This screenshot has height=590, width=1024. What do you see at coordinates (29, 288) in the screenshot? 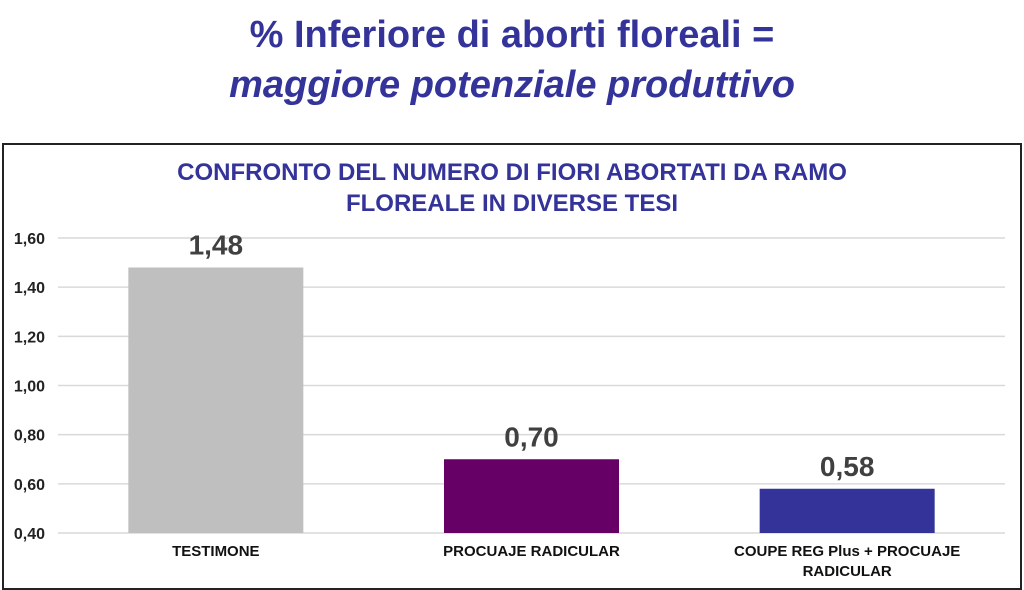
I see `y-tick-label: 1,40` at bounding box center [29, 288].